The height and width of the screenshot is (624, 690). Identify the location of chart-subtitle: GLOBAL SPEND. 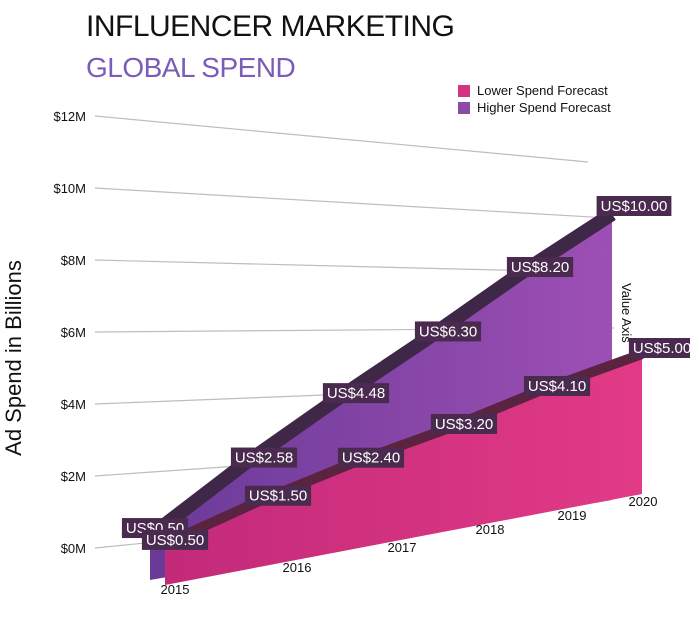
(191, 67).